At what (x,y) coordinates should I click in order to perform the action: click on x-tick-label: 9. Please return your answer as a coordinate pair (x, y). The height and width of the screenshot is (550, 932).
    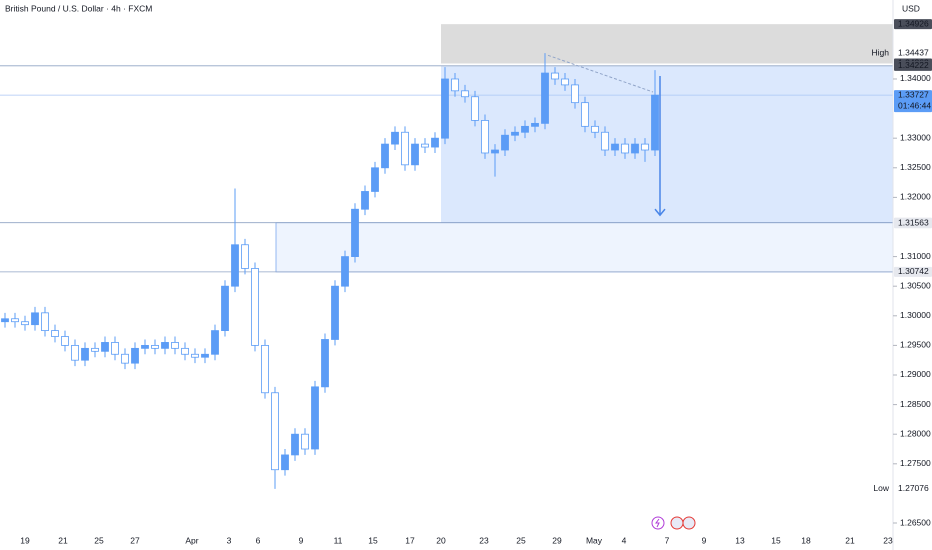
    Looking at the image, I should click on (704, 540).